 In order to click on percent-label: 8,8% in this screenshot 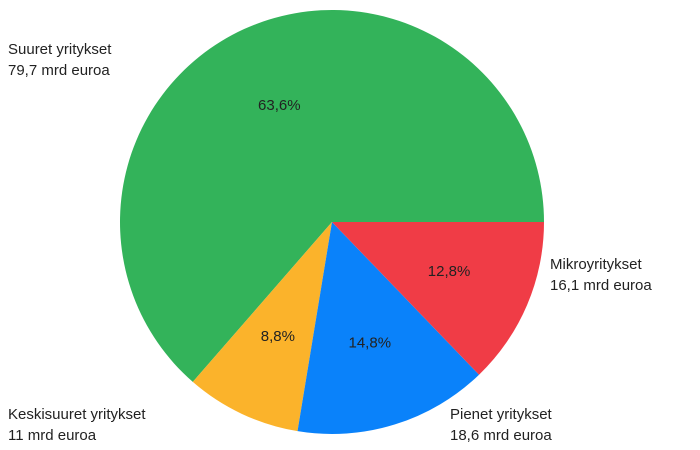, I will do `click(278, 336)`.